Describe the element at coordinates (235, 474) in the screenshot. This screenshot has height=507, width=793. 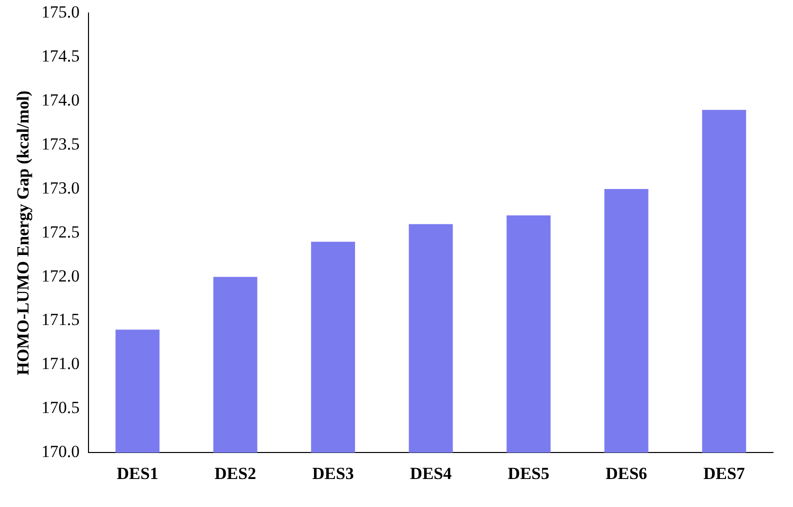
I see `x-tick-label: DES2` at that location.